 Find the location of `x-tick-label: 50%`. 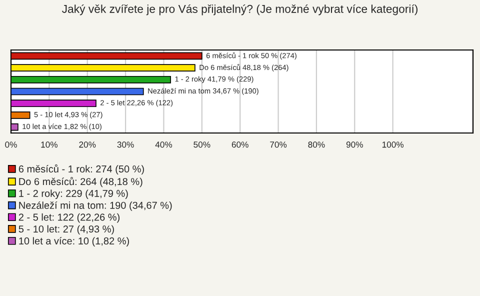

x-tick-label: 50% is located at coordinates (202, 145).